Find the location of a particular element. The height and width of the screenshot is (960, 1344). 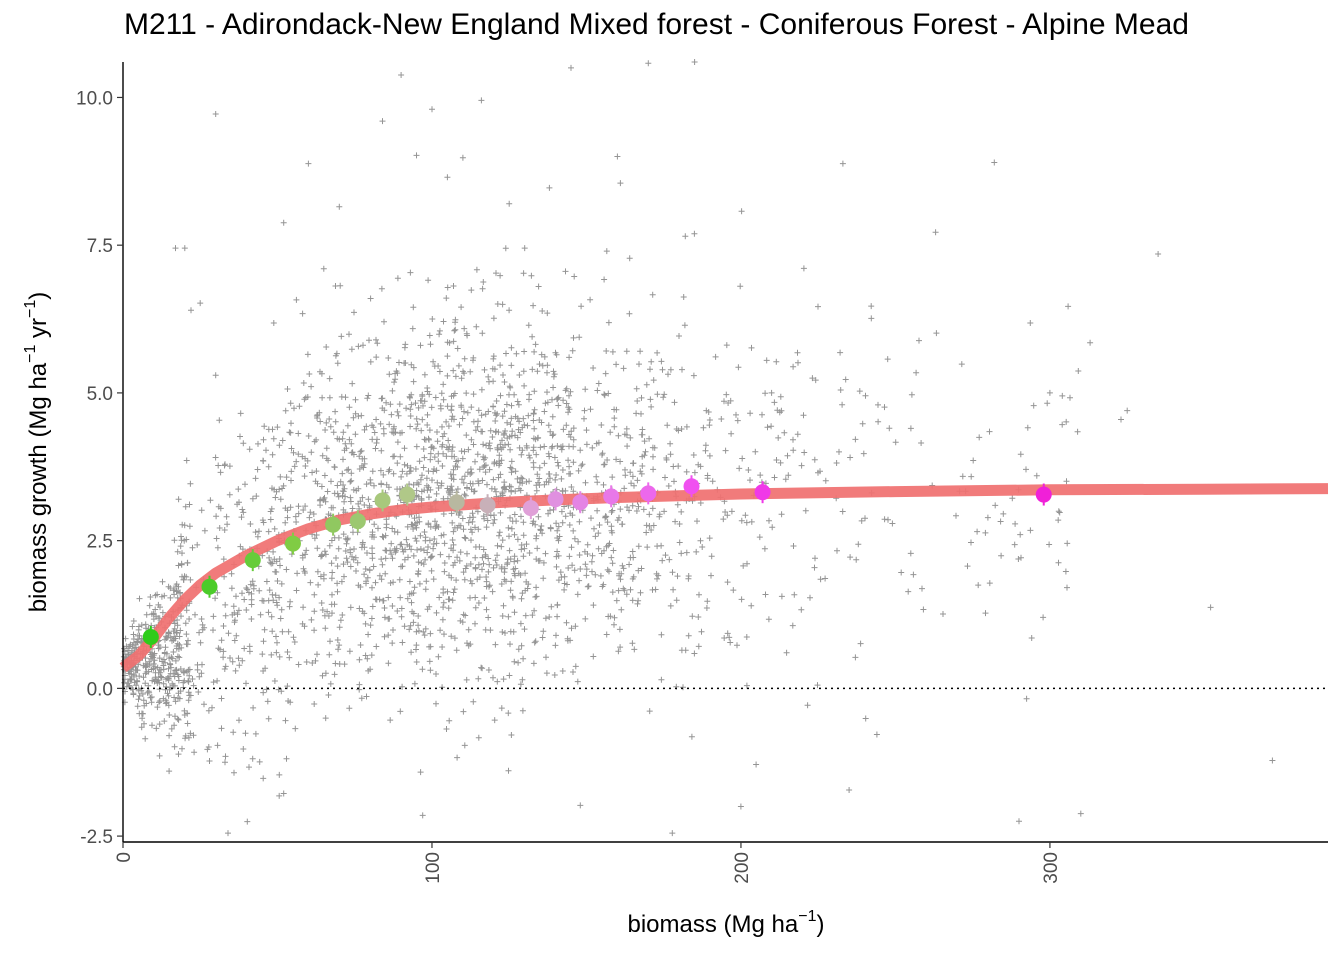

x-tick-label-1: 100 is located at coordinates (433, 868).